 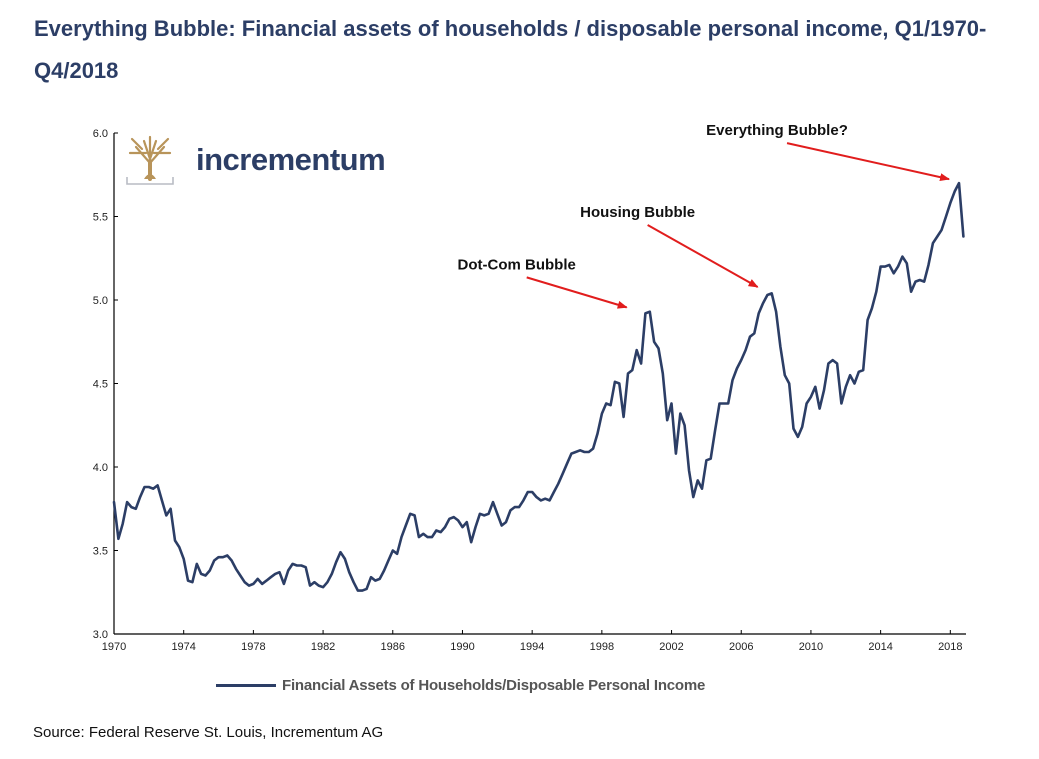 I want to click on logo-wordmark: incrementum, so click(x=291, y=159).